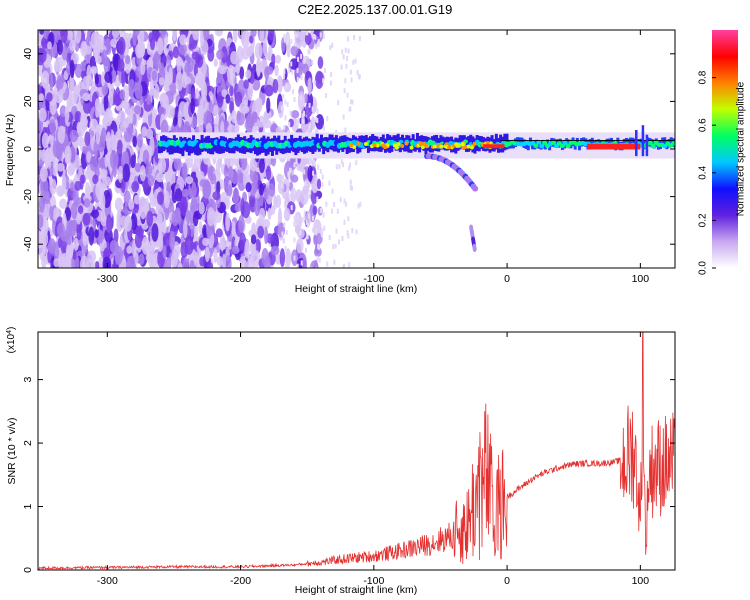  What do you see at coordinates (12, 340) in the screenshot?
I see `y-scale-label: (x104)` at bounding box center [12, 340].